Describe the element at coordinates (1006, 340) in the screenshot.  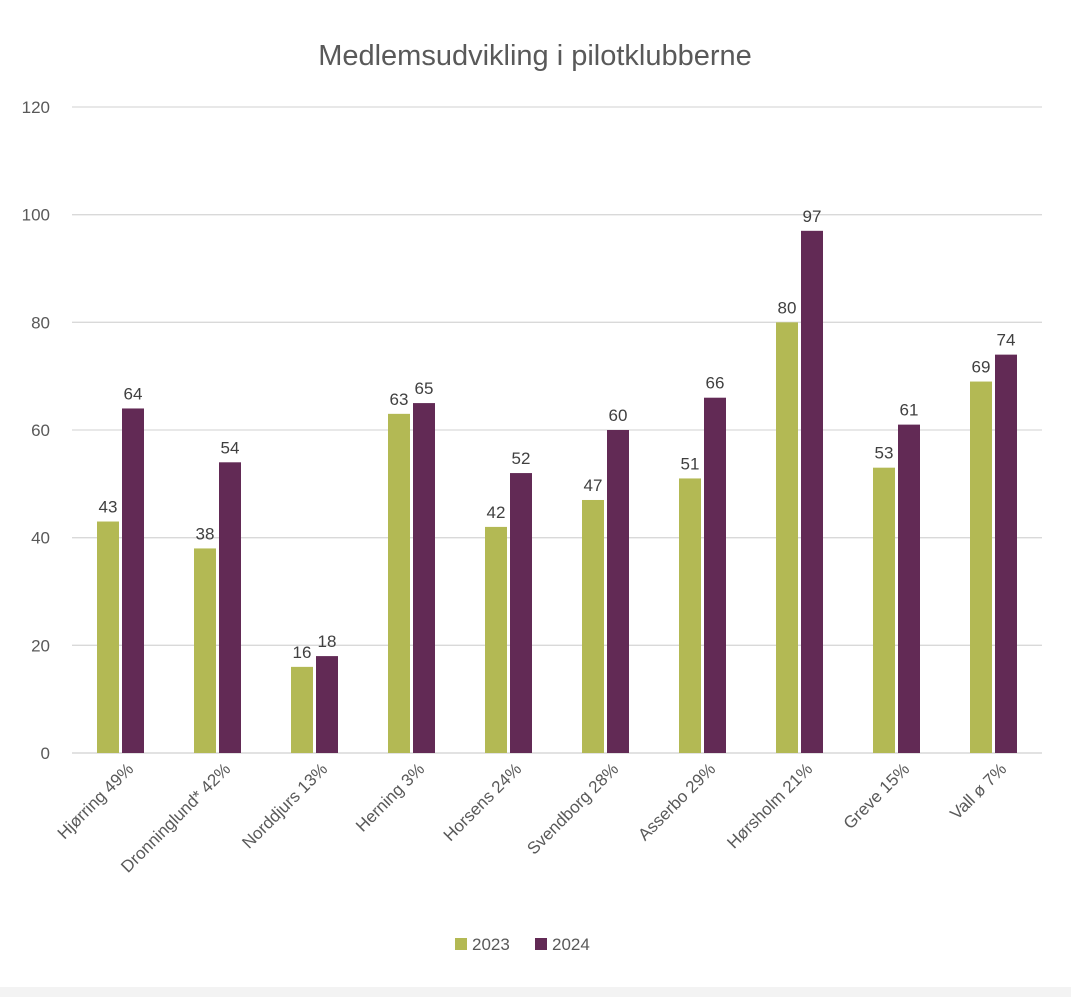
I see `data-label: 74` at that location.